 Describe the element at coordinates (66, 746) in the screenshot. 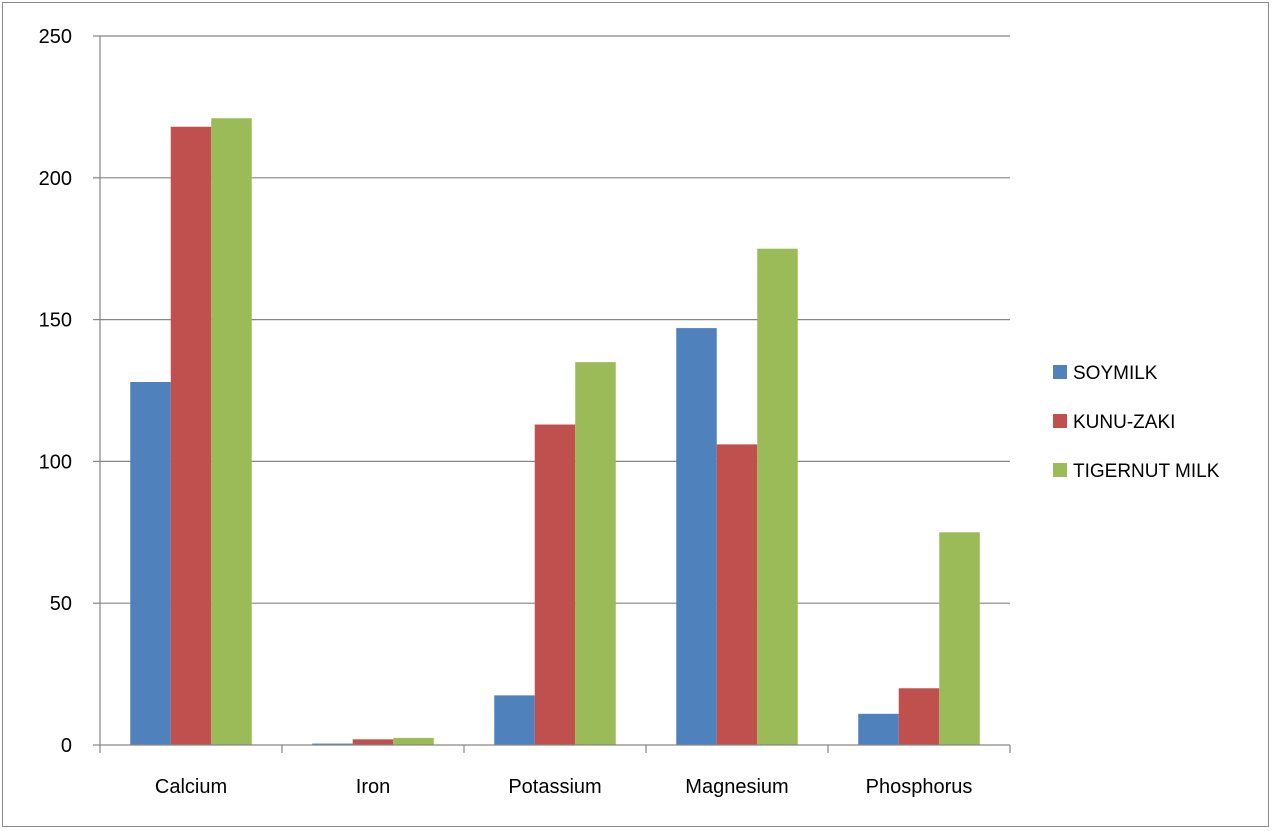

I see `y-tick-label: 0` at that location.